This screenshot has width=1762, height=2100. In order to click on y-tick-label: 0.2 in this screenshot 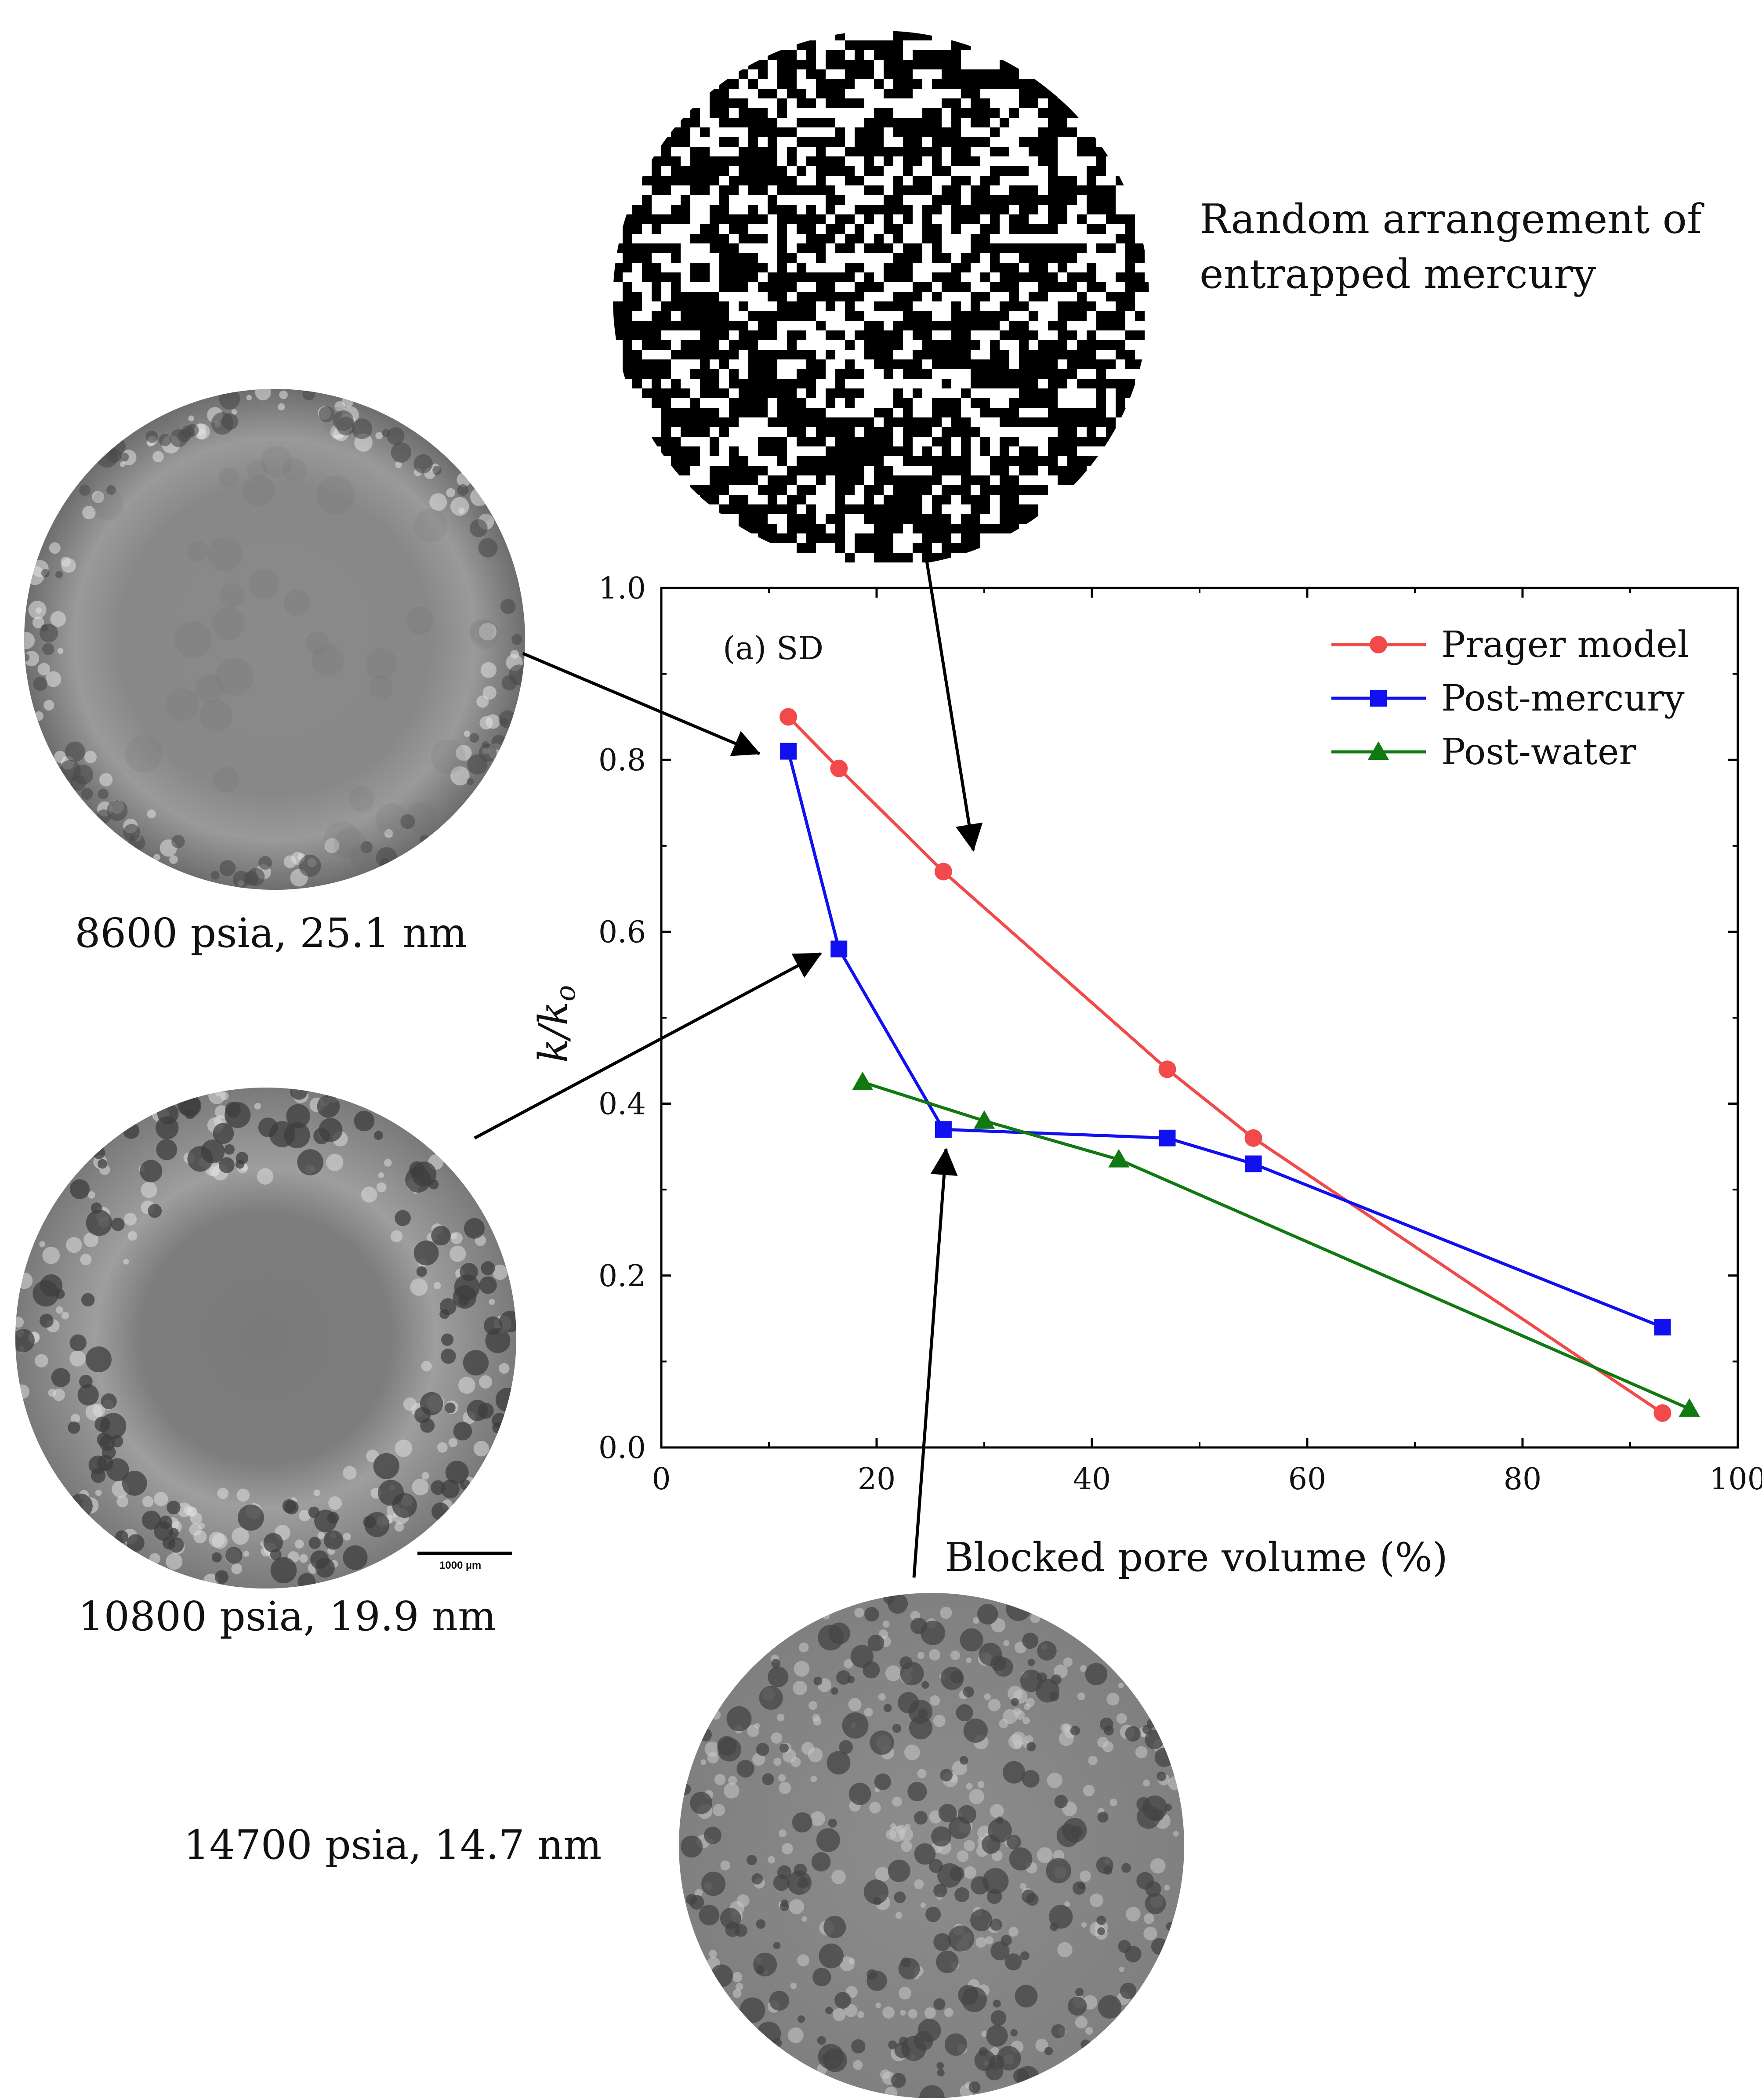, I will do `click(622, 1276)`.